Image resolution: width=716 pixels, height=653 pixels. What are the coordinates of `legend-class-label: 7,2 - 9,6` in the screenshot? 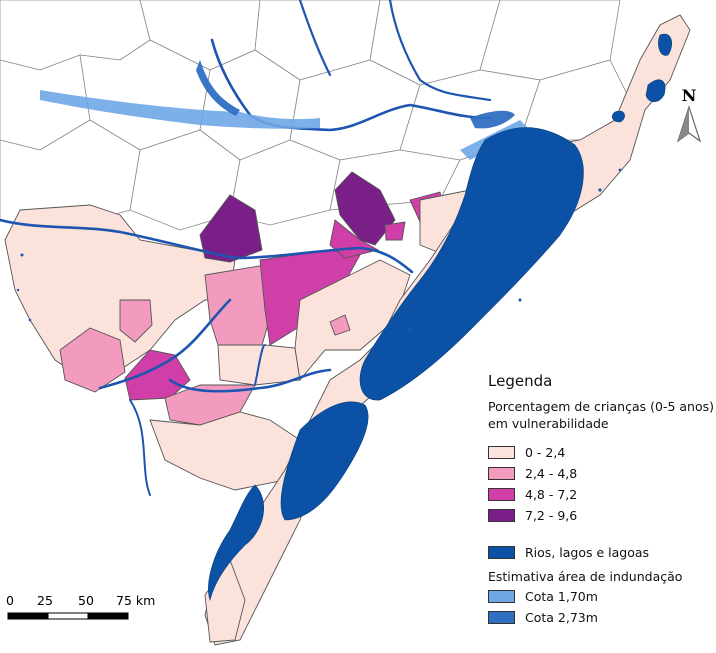 It's located at (551, 515).